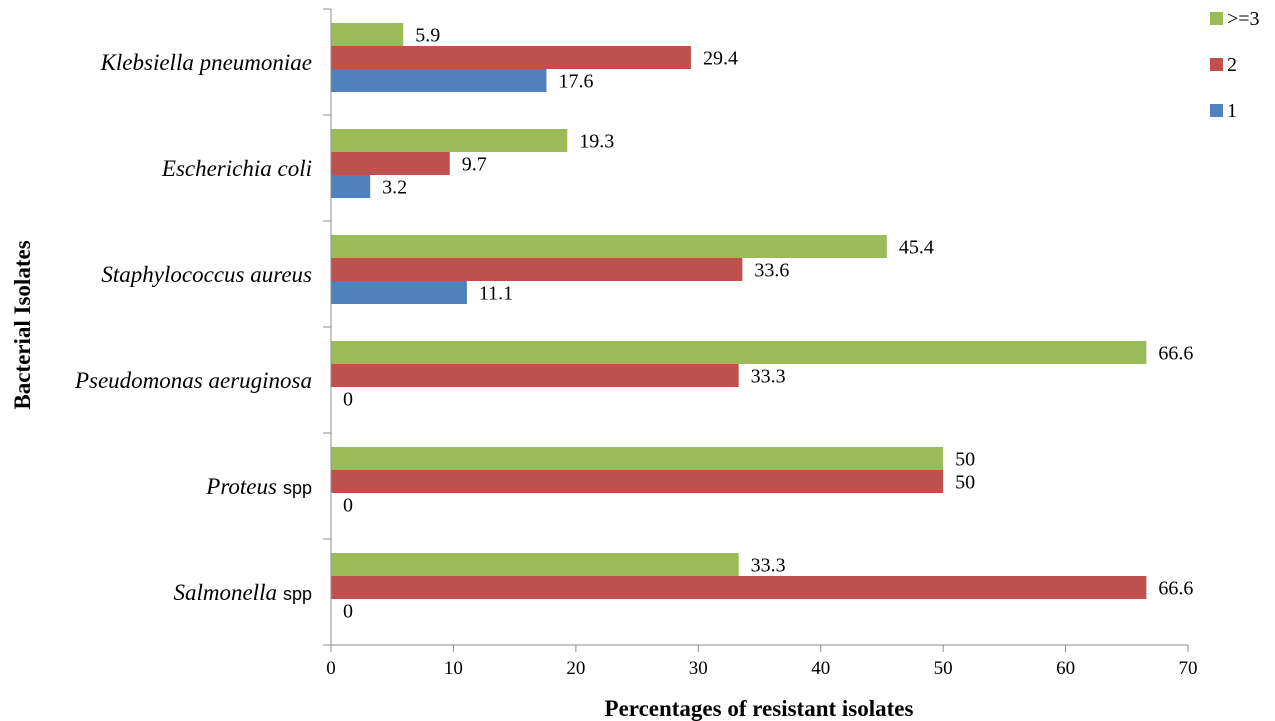  Describe the element at coordinates (1232, 65) in the screenshot. I see `legend-label-2: 2` at that location.